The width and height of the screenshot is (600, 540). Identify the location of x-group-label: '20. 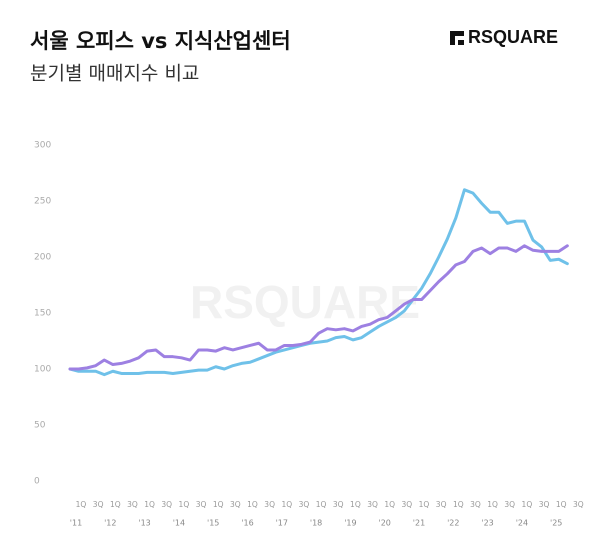
(385, 523).